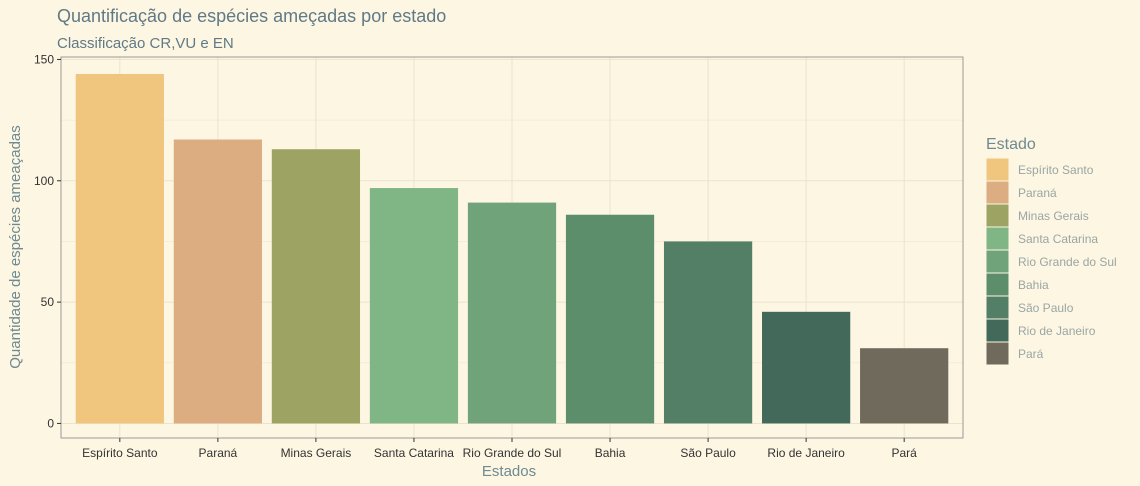  What do you see at coordinates (708, 453) in the screenshot?
I see `x-tick-label: São Paulo` at bounding box center [708, 453].